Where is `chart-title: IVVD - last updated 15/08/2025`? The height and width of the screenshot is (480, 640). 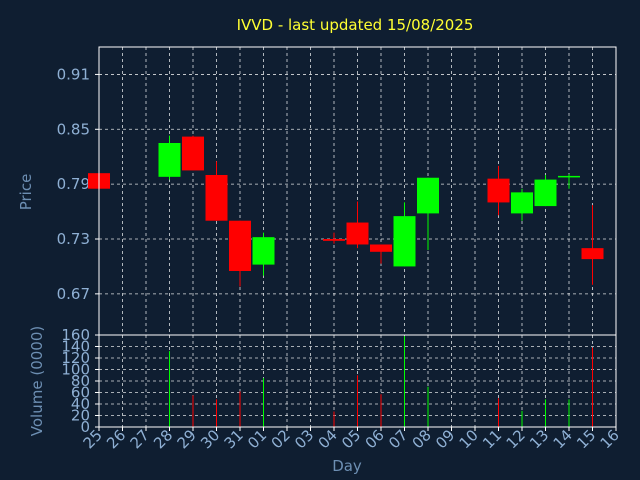
chart-title: IVVD - last updated 15/08/2025 is located at coordinates (355, 25).